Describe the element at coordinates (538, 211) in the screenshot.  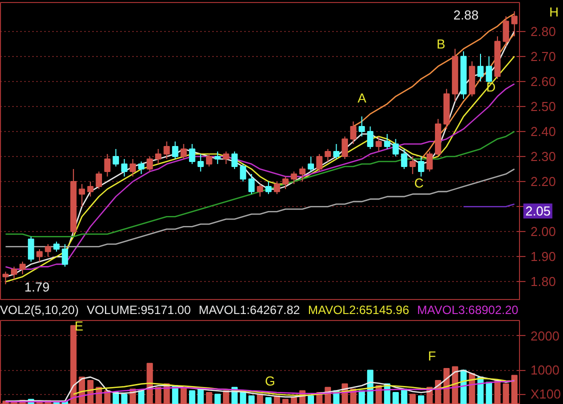
I see `annotation: 2.05` at that location.